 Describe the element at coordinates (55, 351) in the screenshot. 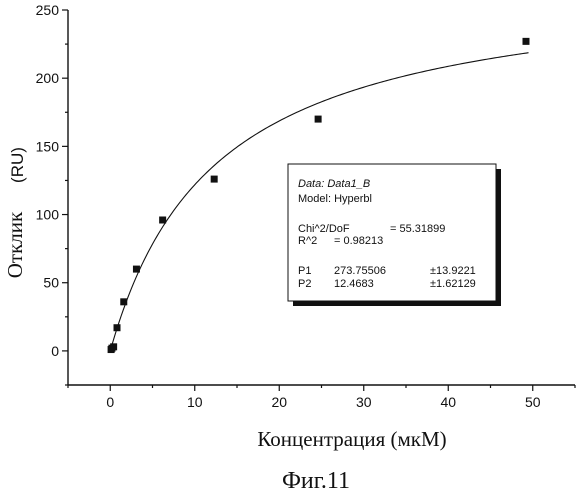

I see `y-tick-label: 0` at that location.